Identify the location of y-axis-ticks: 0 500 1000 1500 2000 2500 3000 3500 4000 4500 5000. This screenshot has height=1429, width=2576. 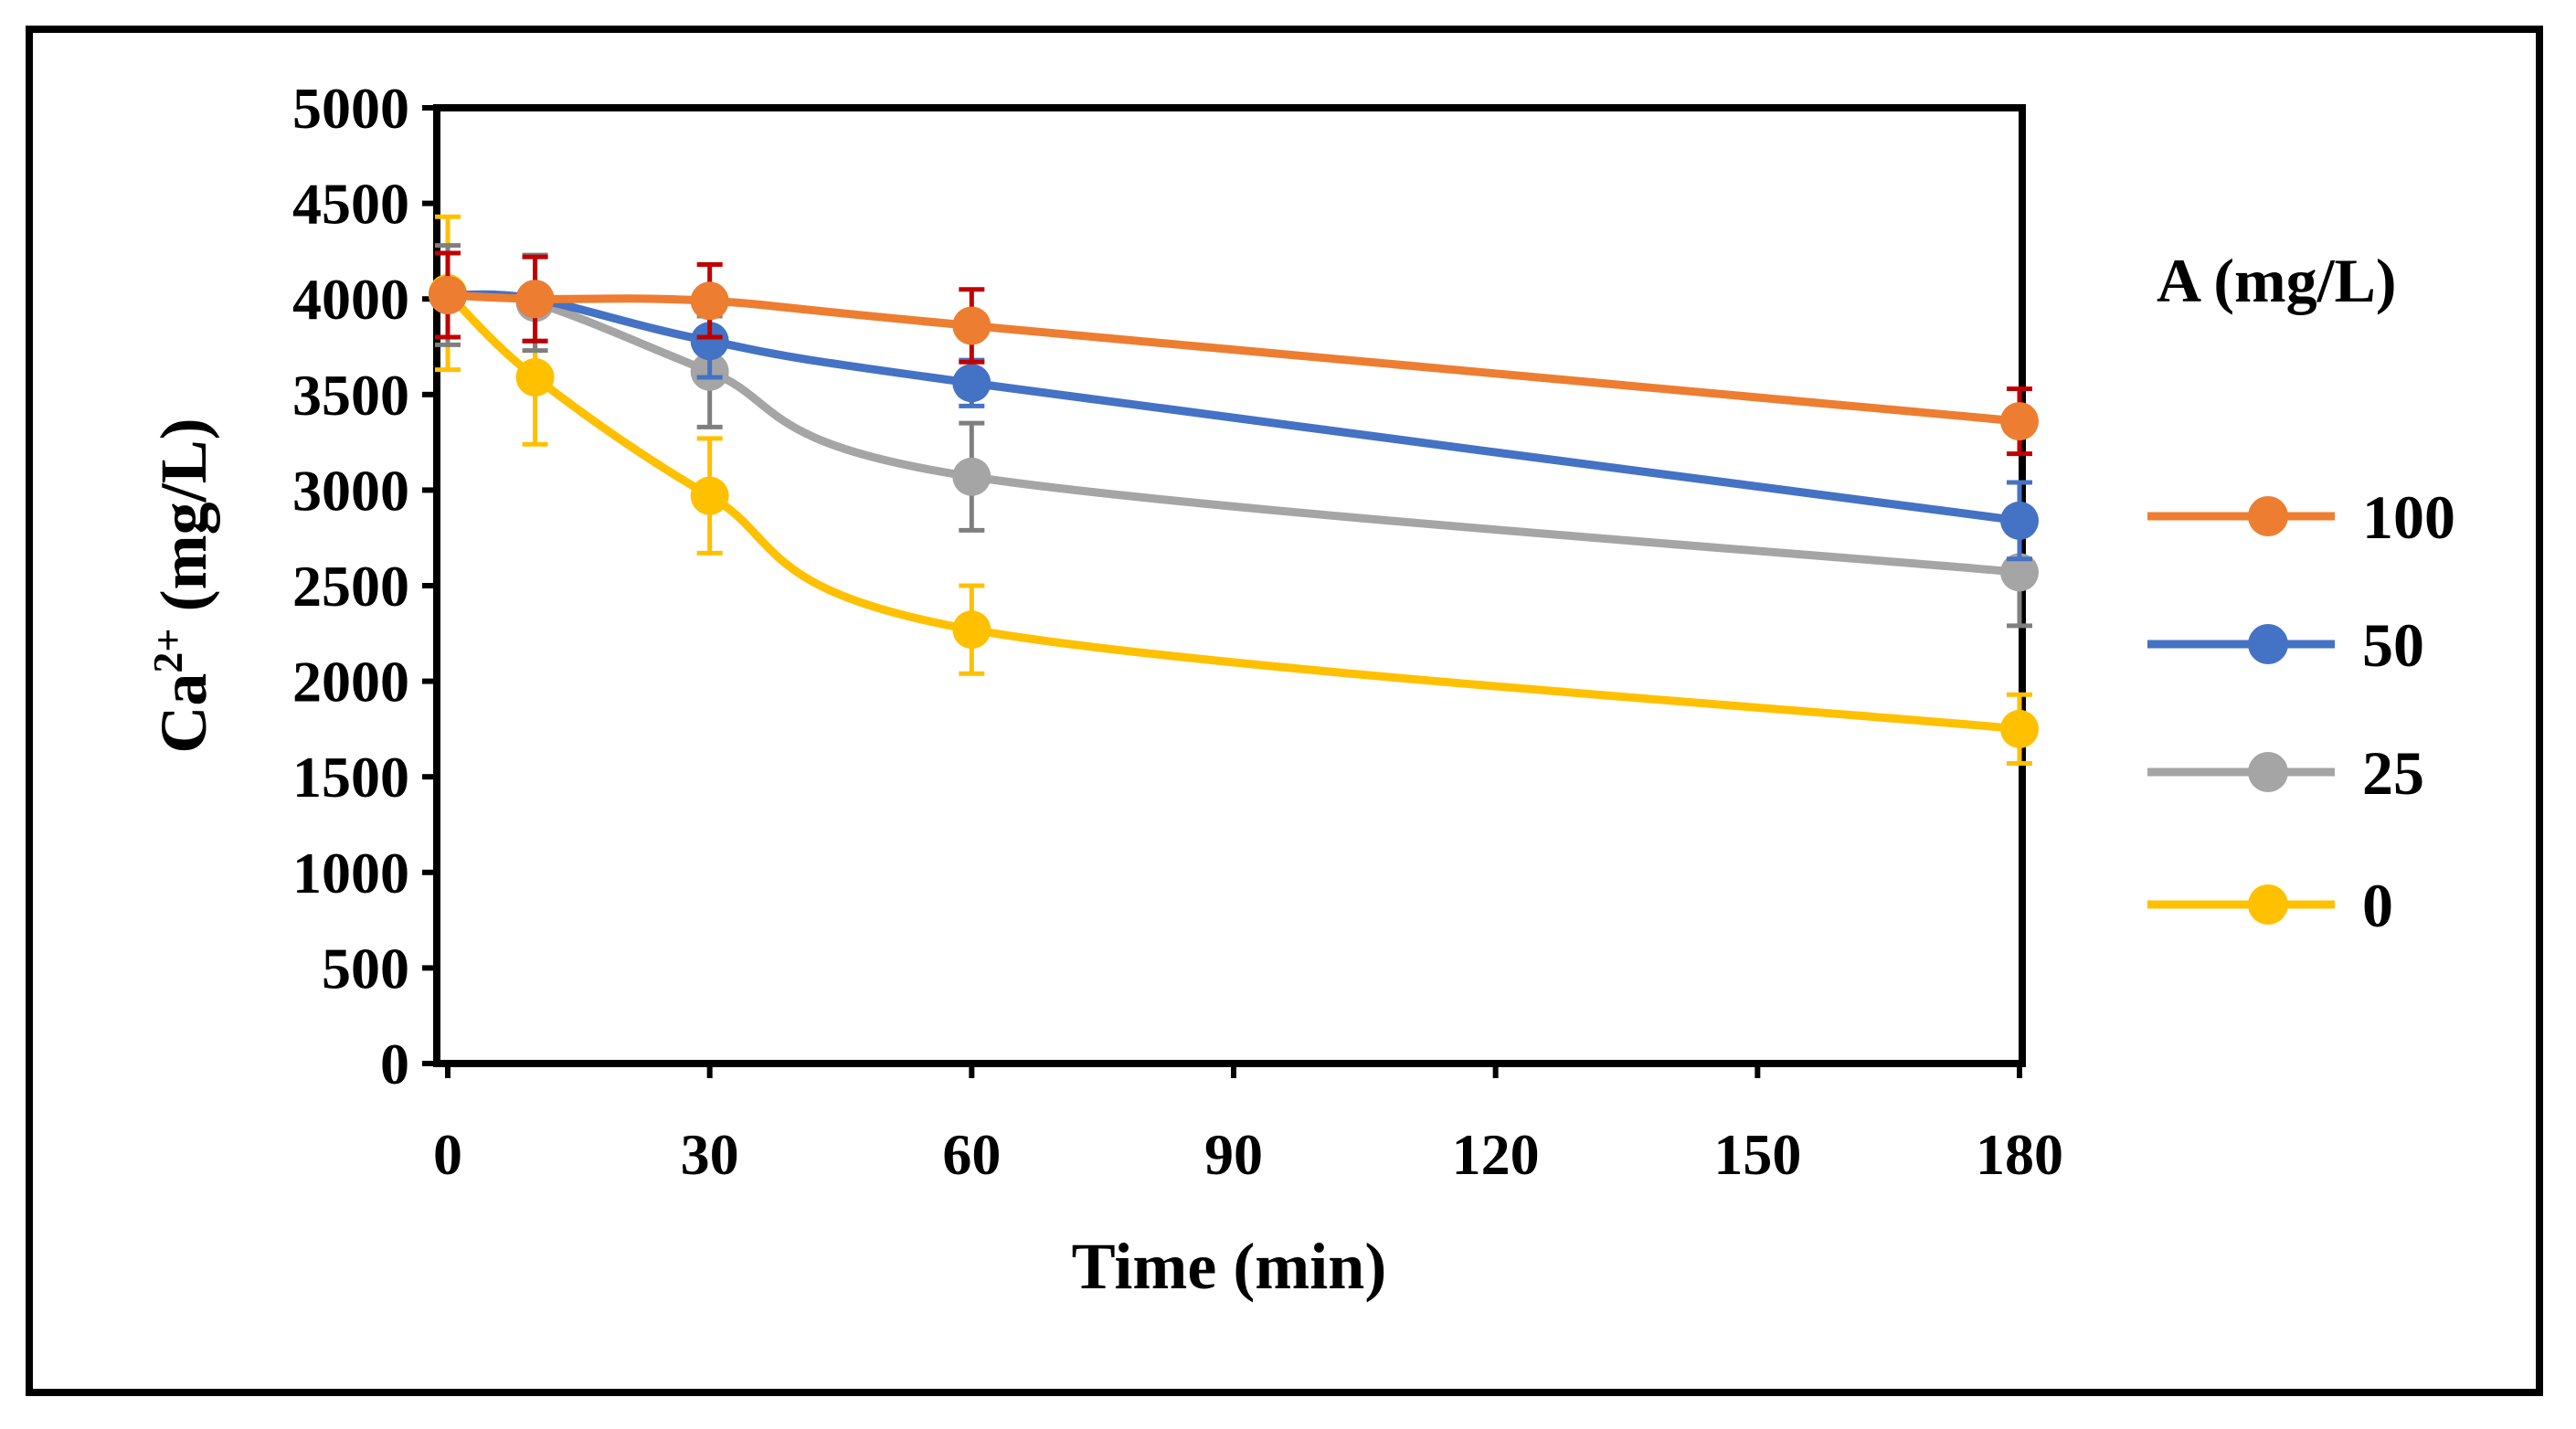
(364, 586).